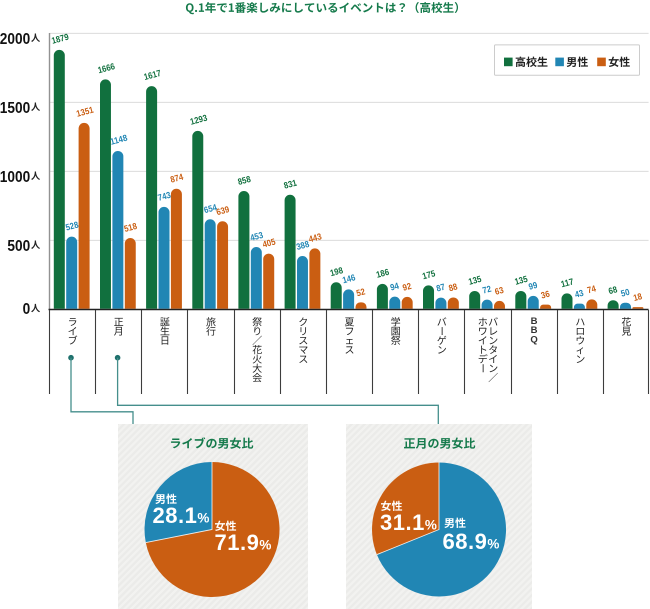  What do you see at coordinates (84, 112) in the screenshot?
I see `svg-text: 1351` at bounding box center [84, 112].